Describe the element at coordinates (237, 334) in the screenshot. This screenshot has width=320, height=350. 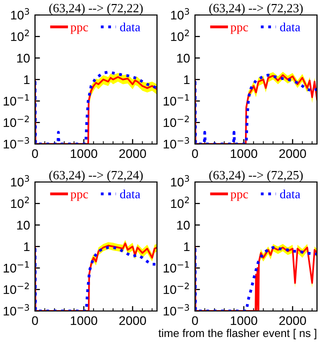
I see `x-axis-title: time from the flasher event [ ns ]` at that location.